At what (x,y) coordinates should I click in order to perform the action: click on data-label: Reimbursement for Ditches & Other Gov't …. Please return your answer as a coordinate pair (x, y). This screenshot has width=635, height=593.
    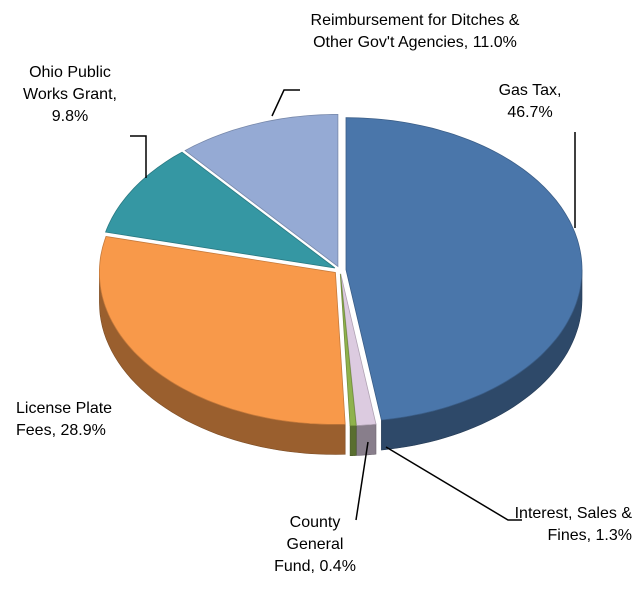
    Looking at the image, I should click on (415, 32).